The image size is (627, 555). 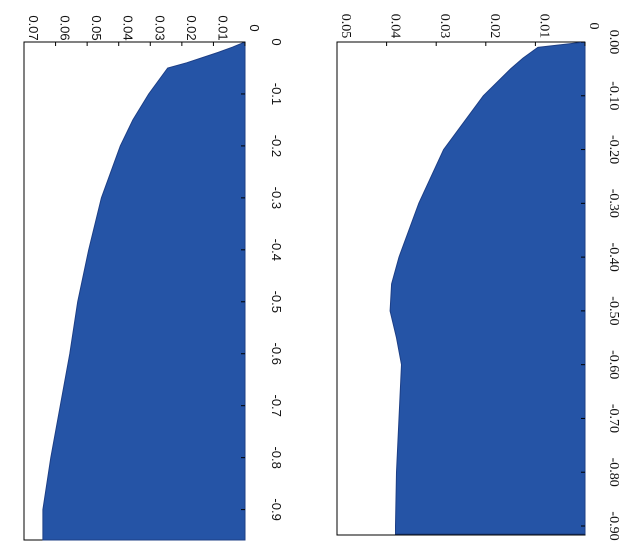 What do you see at coordinates (276, 41) in the screenshot?
I see `x-tick-label: 0` at bounding box center [276, 41].